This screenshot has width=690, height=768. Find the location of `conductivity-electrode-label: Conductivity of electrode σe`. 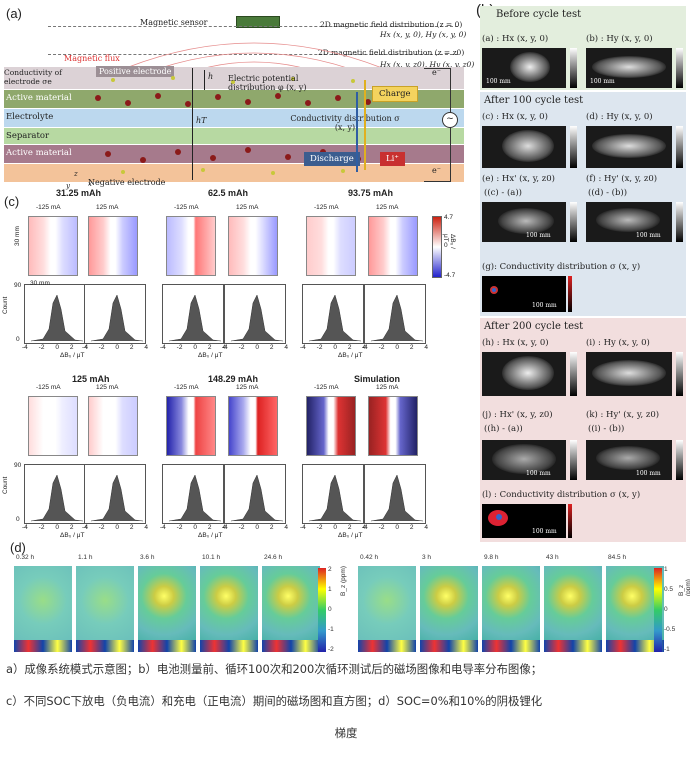

conductivity-electrode-label: Conductivity of electrode σe is located at coordinates (33, 77).